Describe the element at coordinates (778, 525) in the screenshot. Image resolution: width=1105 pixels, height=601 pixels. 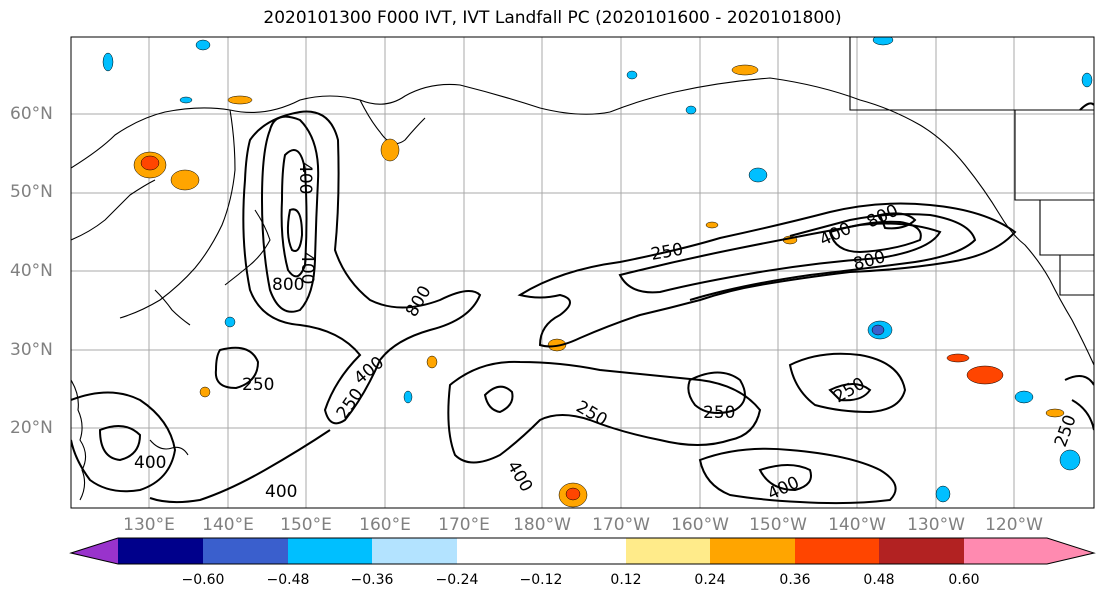
I see `lon-label-150w: 150°W` at that location.